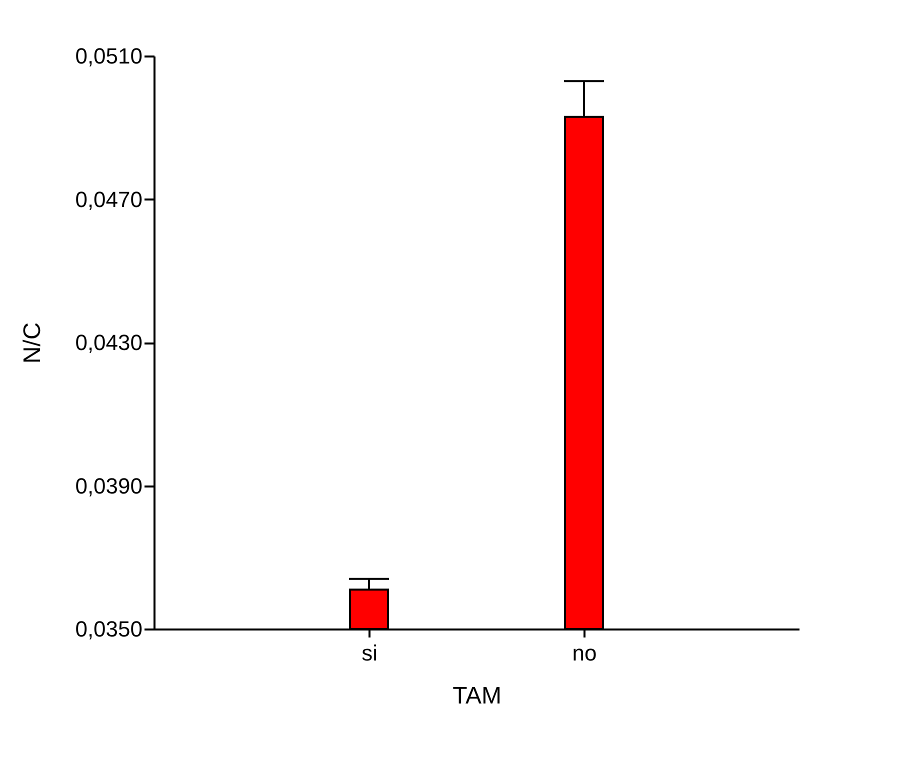  I want to click on y-tick-label: 0,0470, so click(108, 199).